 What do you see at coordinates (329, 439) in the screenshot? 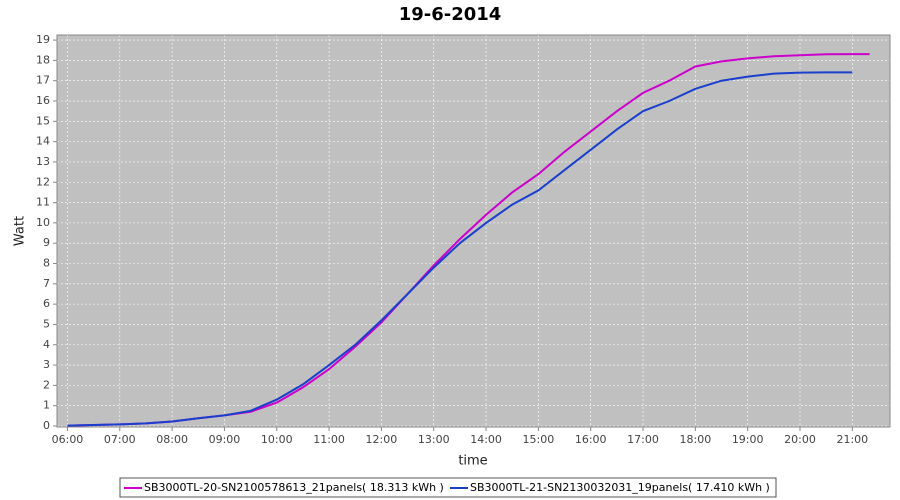
I see `x-tick-label: 11:00` at bounding box center [329, 439].